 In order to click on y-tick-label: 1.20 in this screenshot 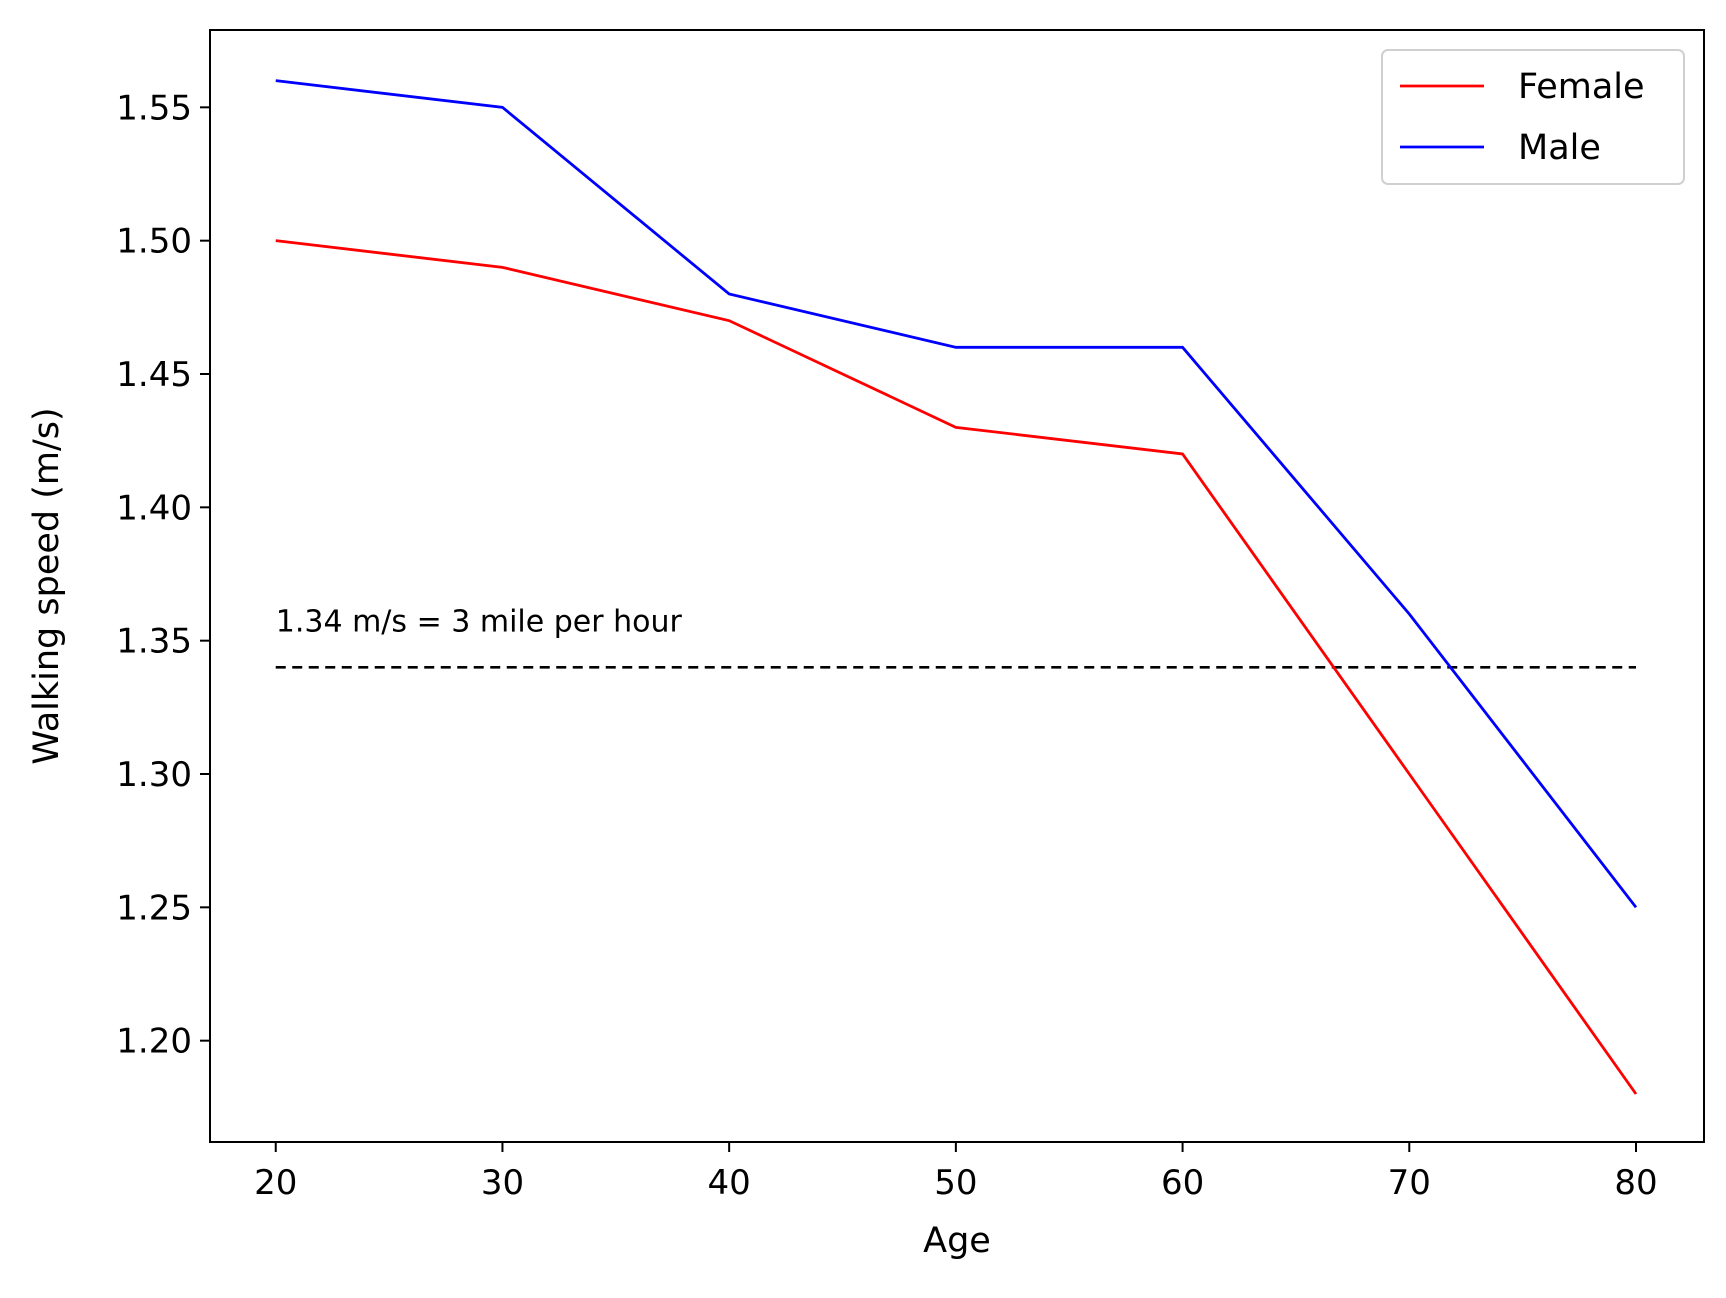, I will do `click(154, 1042)`.